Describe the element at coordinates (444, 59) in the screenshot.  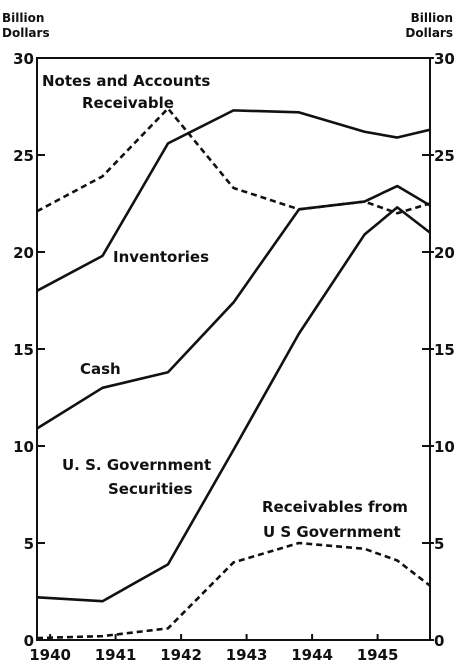
I see `y2-tick-label: 30` at that location.